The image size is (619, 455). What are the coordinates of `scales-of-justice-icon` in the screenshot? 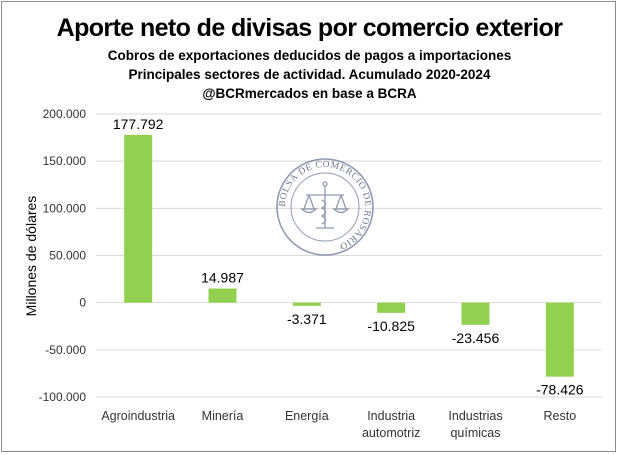 It's located at (325, 205).